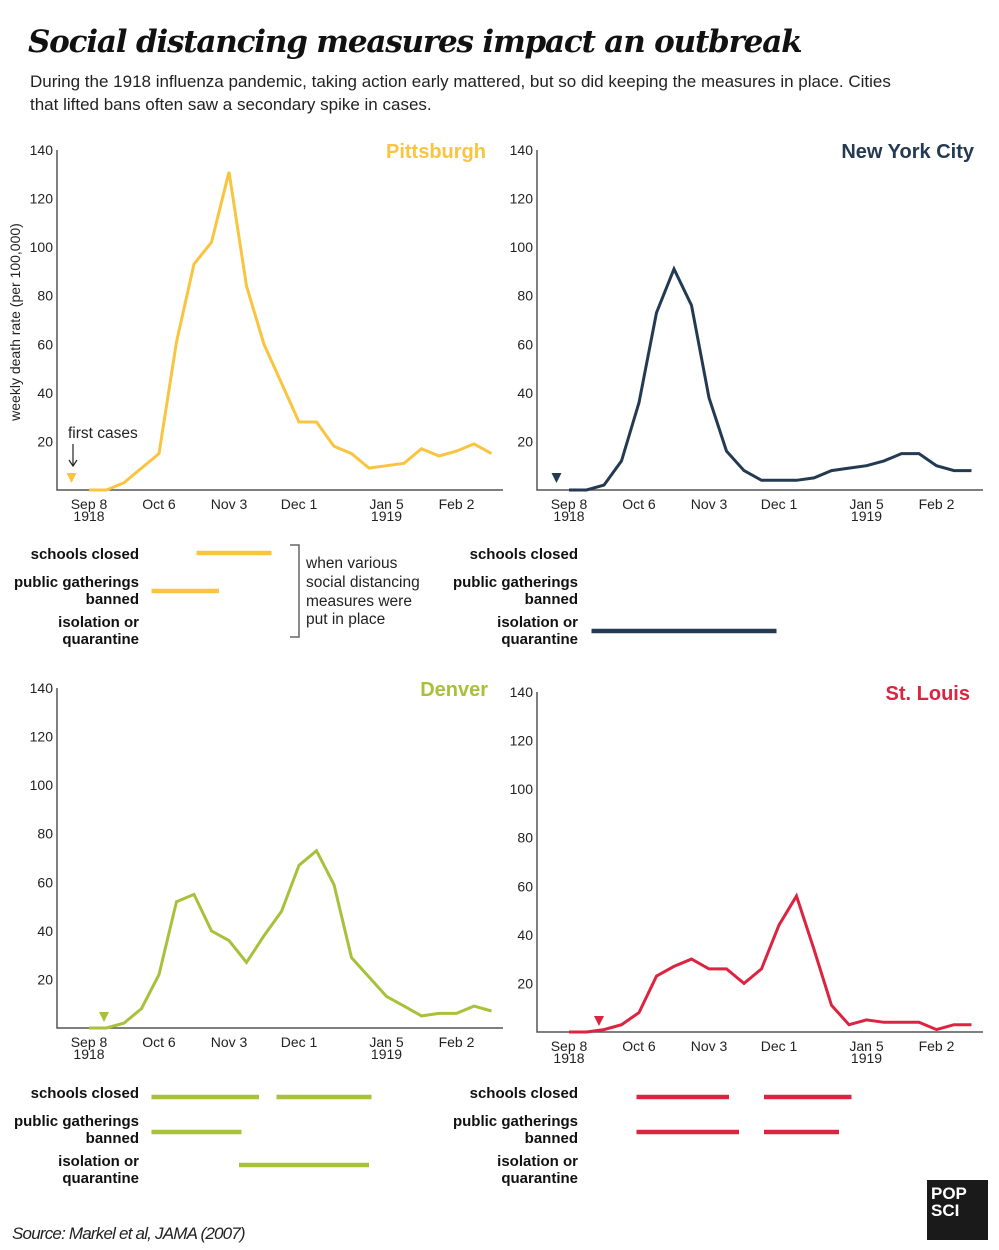 This screenshot has height=1250, width=999. I want to click on city-title: Denver, so click(454, 690).